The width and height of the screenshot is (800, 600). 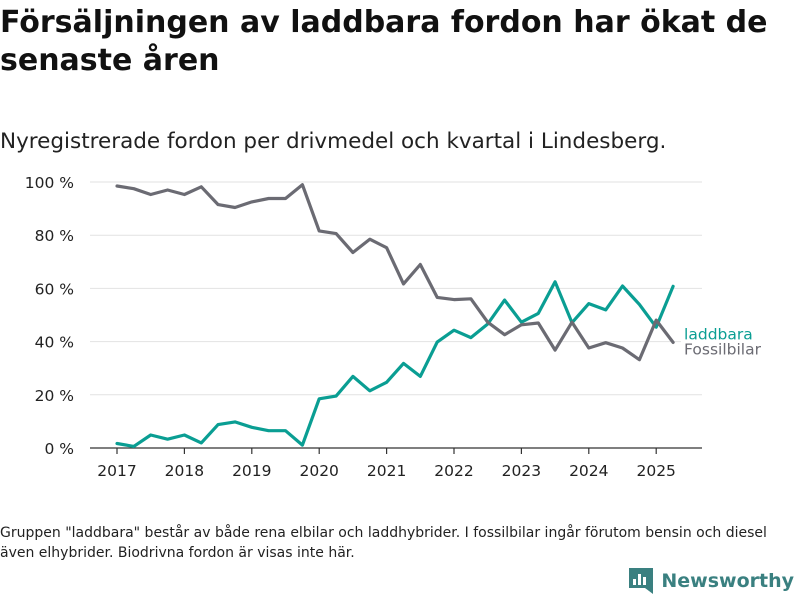 I want to click on x-tick-label: 2019, so click(x=251, y=471).